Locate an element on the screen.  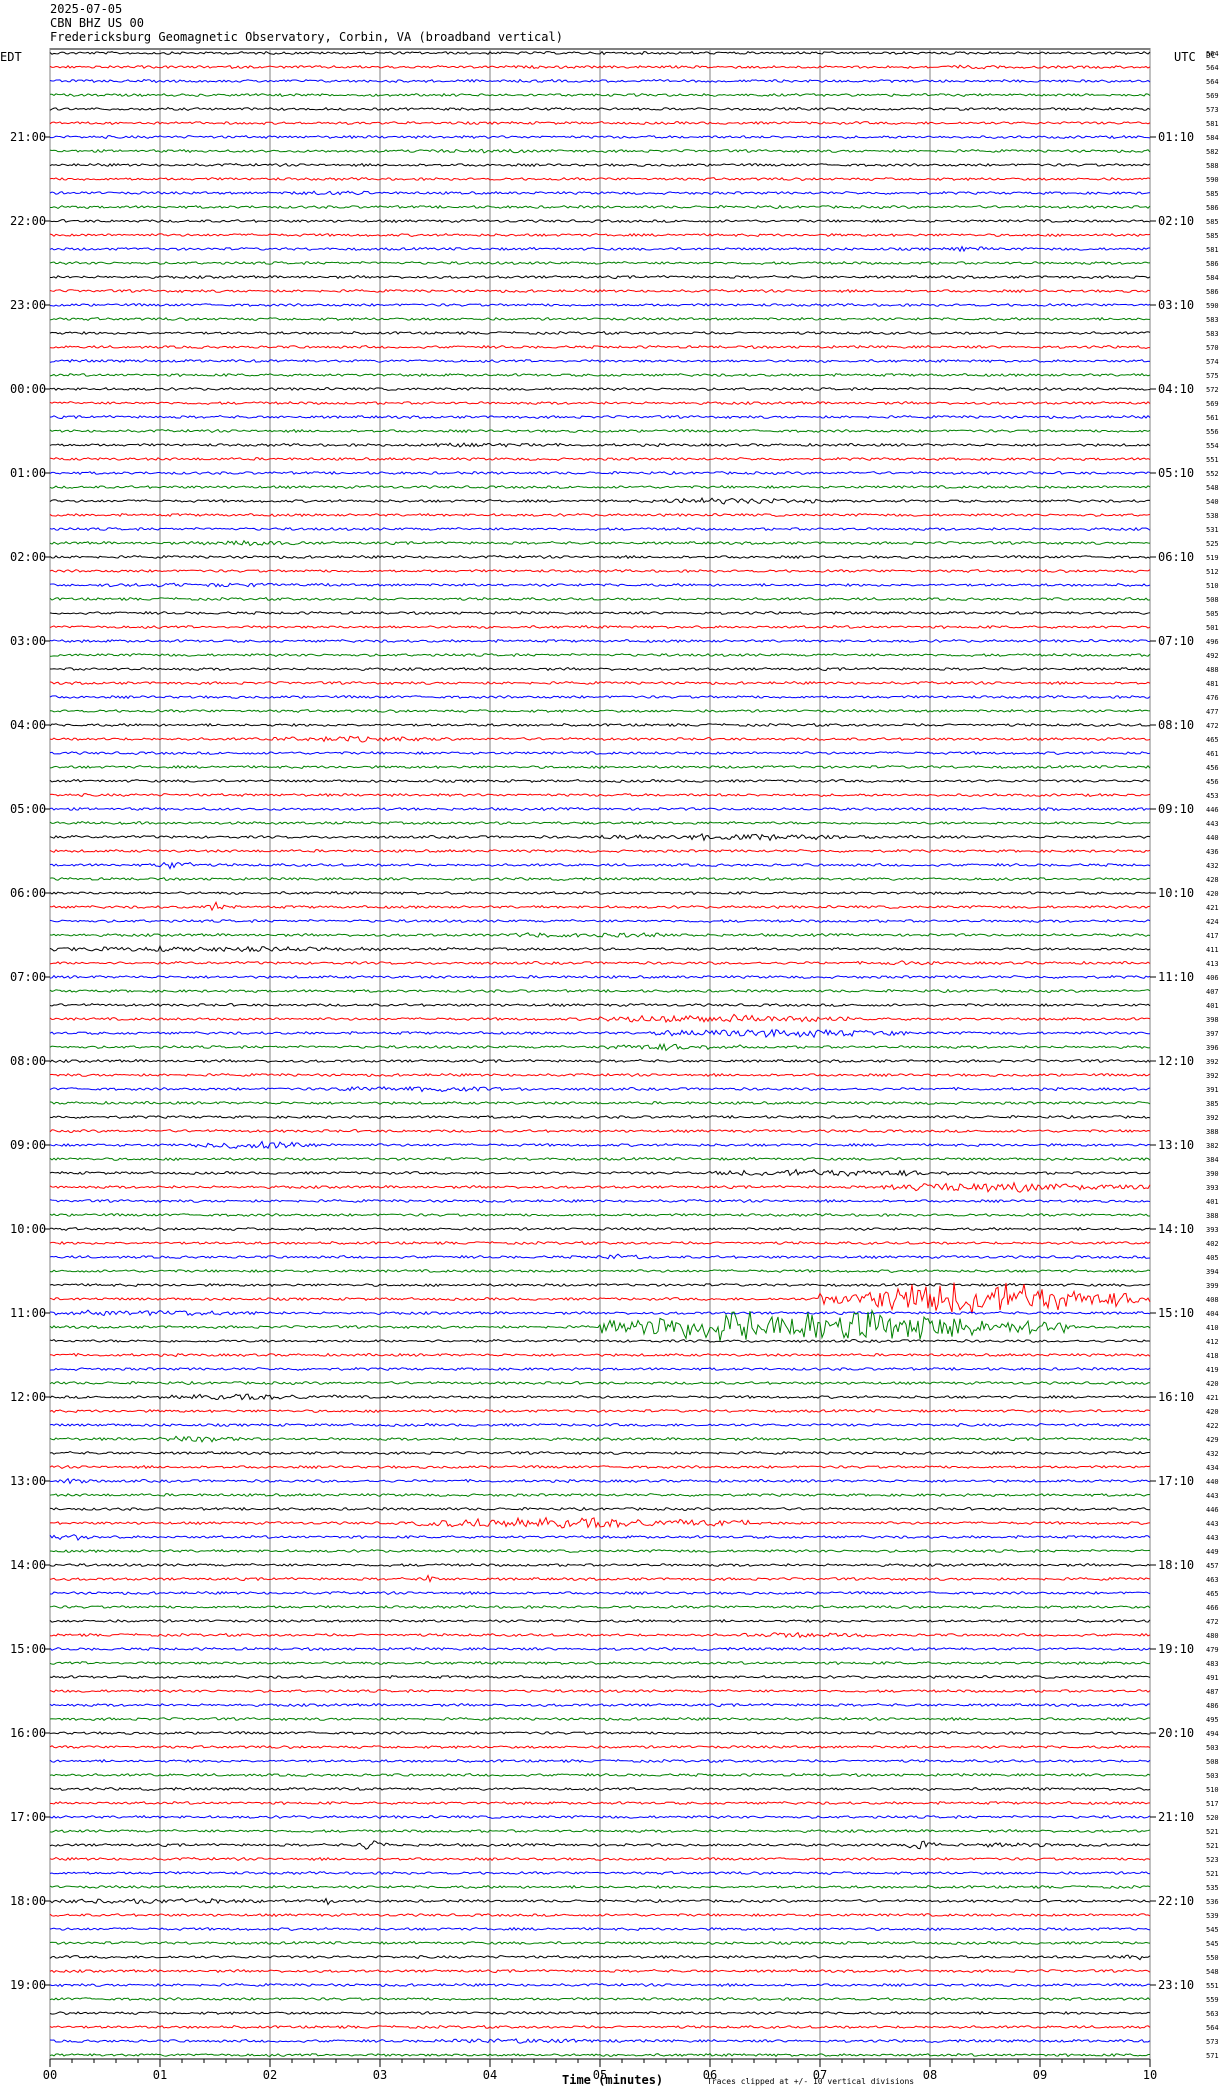
dc-offset-label: 552 is located at coordinates (1212, 474).